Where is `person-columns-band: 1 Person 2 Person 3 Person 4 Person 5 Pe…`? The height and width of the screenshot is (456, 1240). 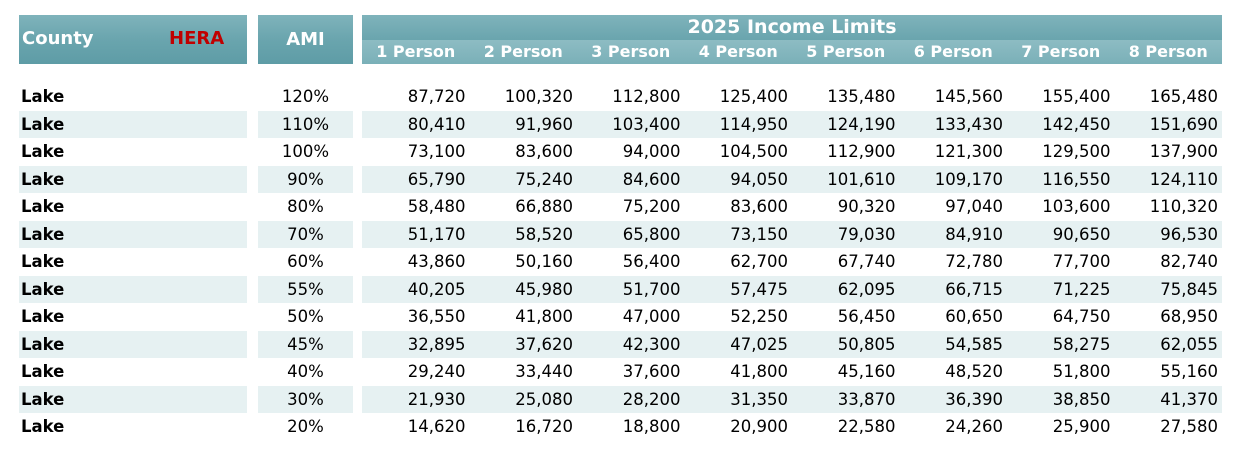 person-columns-band: 1 Person 2 Person 3 Person 4 Person 5 Pe… is located at coordinates (792, 52).